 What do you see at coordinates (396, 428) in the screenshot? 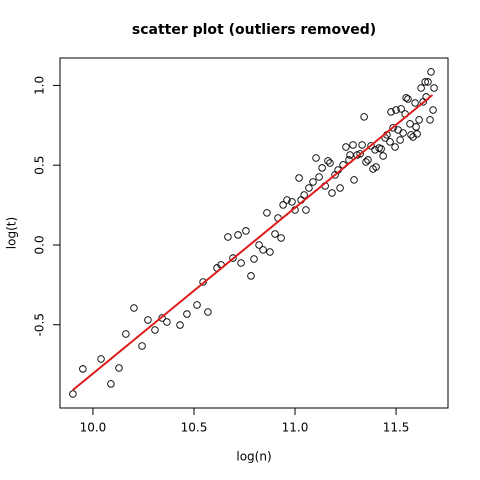
I see `x-tick-label: 11.5` at bounding box center [396, 428].